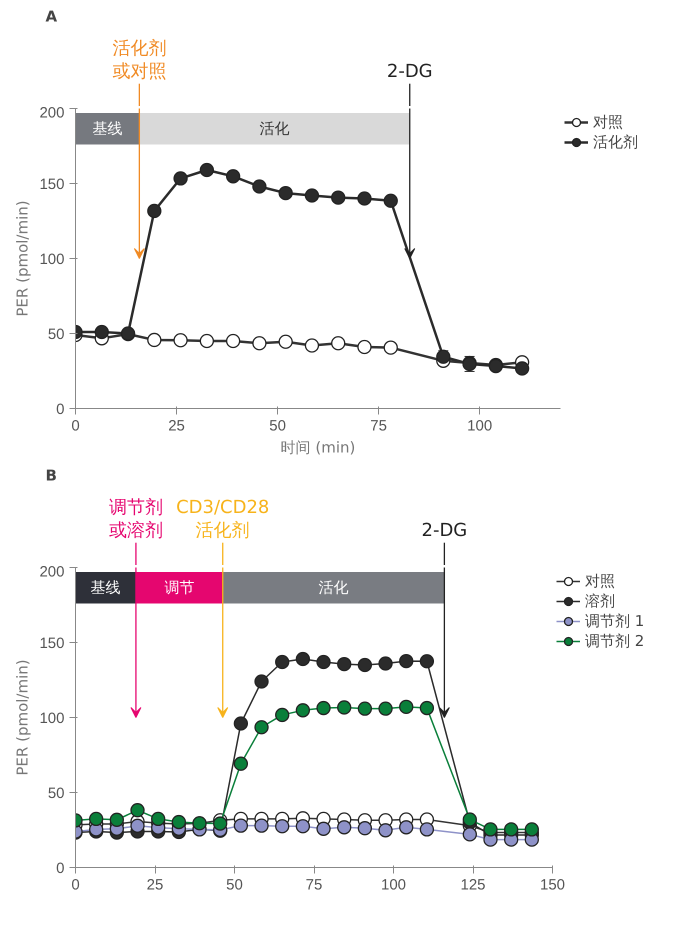  What do you see at coordinates (409, 71) in the screenshot?
I see `text: 2-DG` at bounding box center [409, 71].